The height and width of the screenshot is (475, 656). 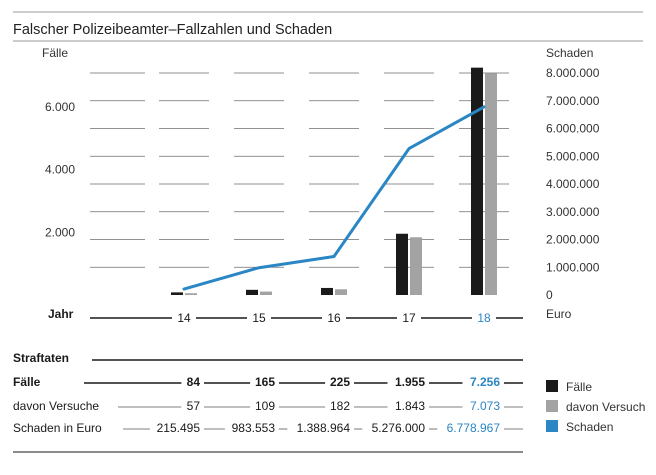 I want to click on right-axis-label: Schaden, so click(x=569, y=53).